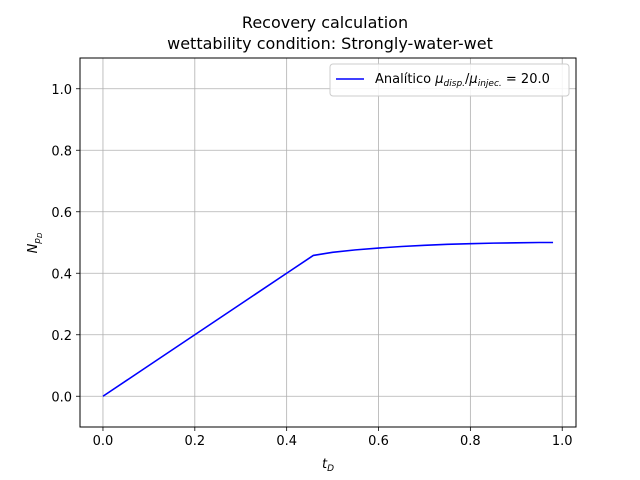  I want to click on y-tick-label: 0.2, so click(61, 336).